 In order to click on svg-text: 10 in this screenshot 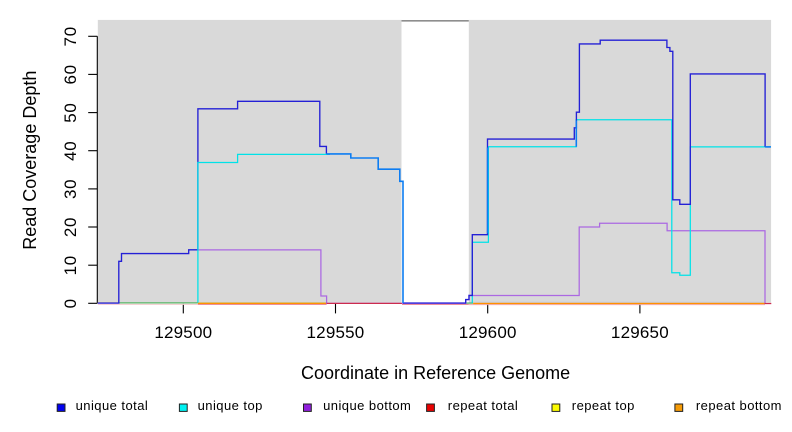, I will do `click(70, 265)`.